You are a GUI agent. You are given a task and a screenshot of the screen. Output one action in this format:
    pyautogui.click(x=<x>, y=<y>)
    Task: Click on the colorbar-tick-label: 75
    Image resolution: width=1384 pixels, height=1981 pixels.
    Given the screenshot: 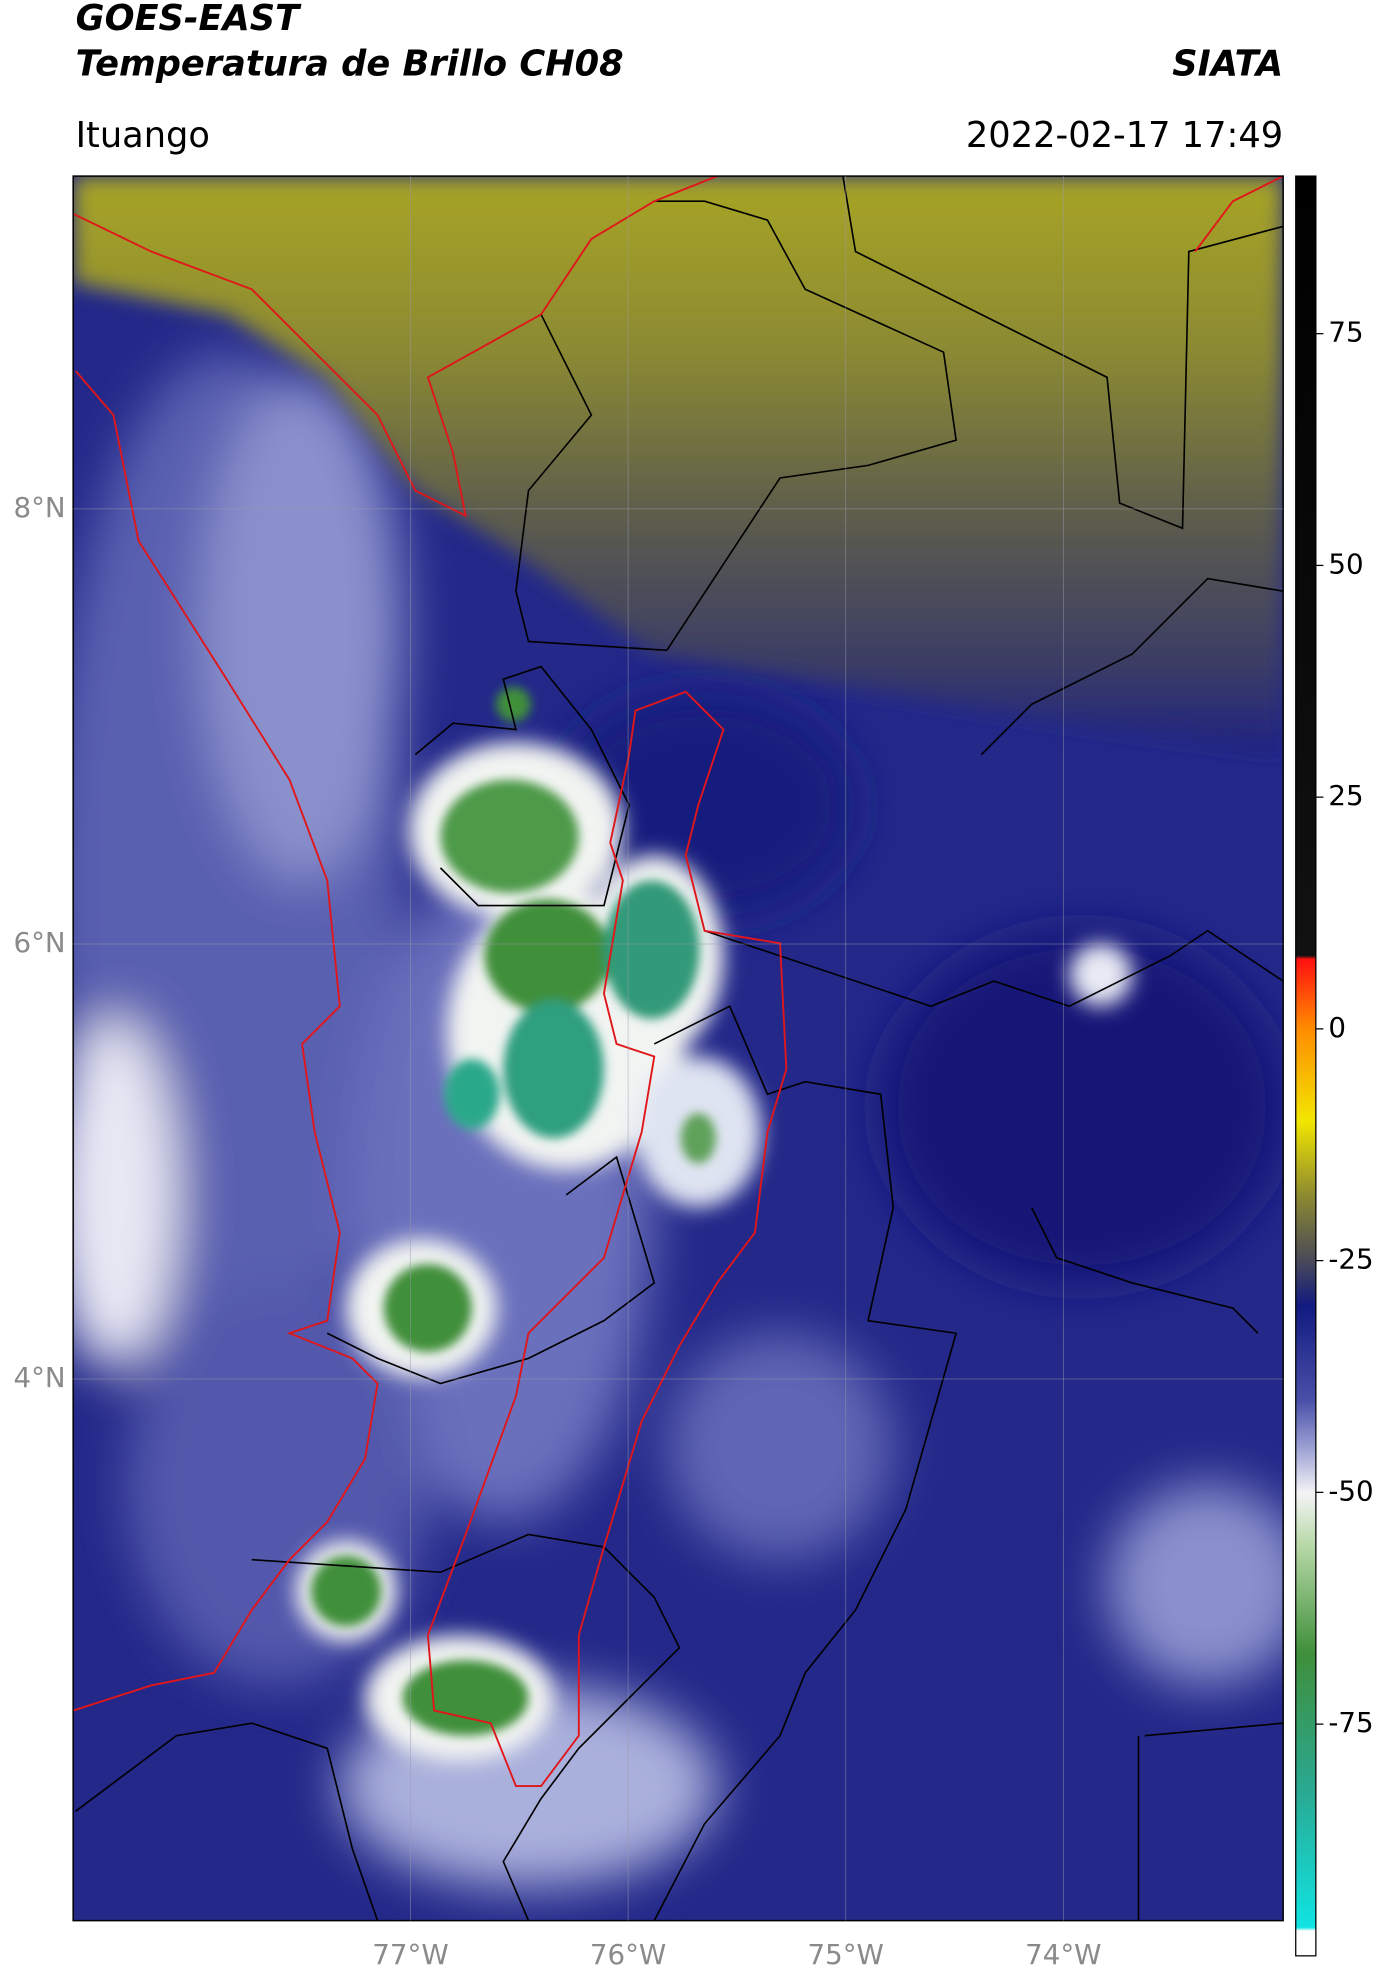 What is the action you would take?
    pyautogui.click(x=1345, y=332)
    